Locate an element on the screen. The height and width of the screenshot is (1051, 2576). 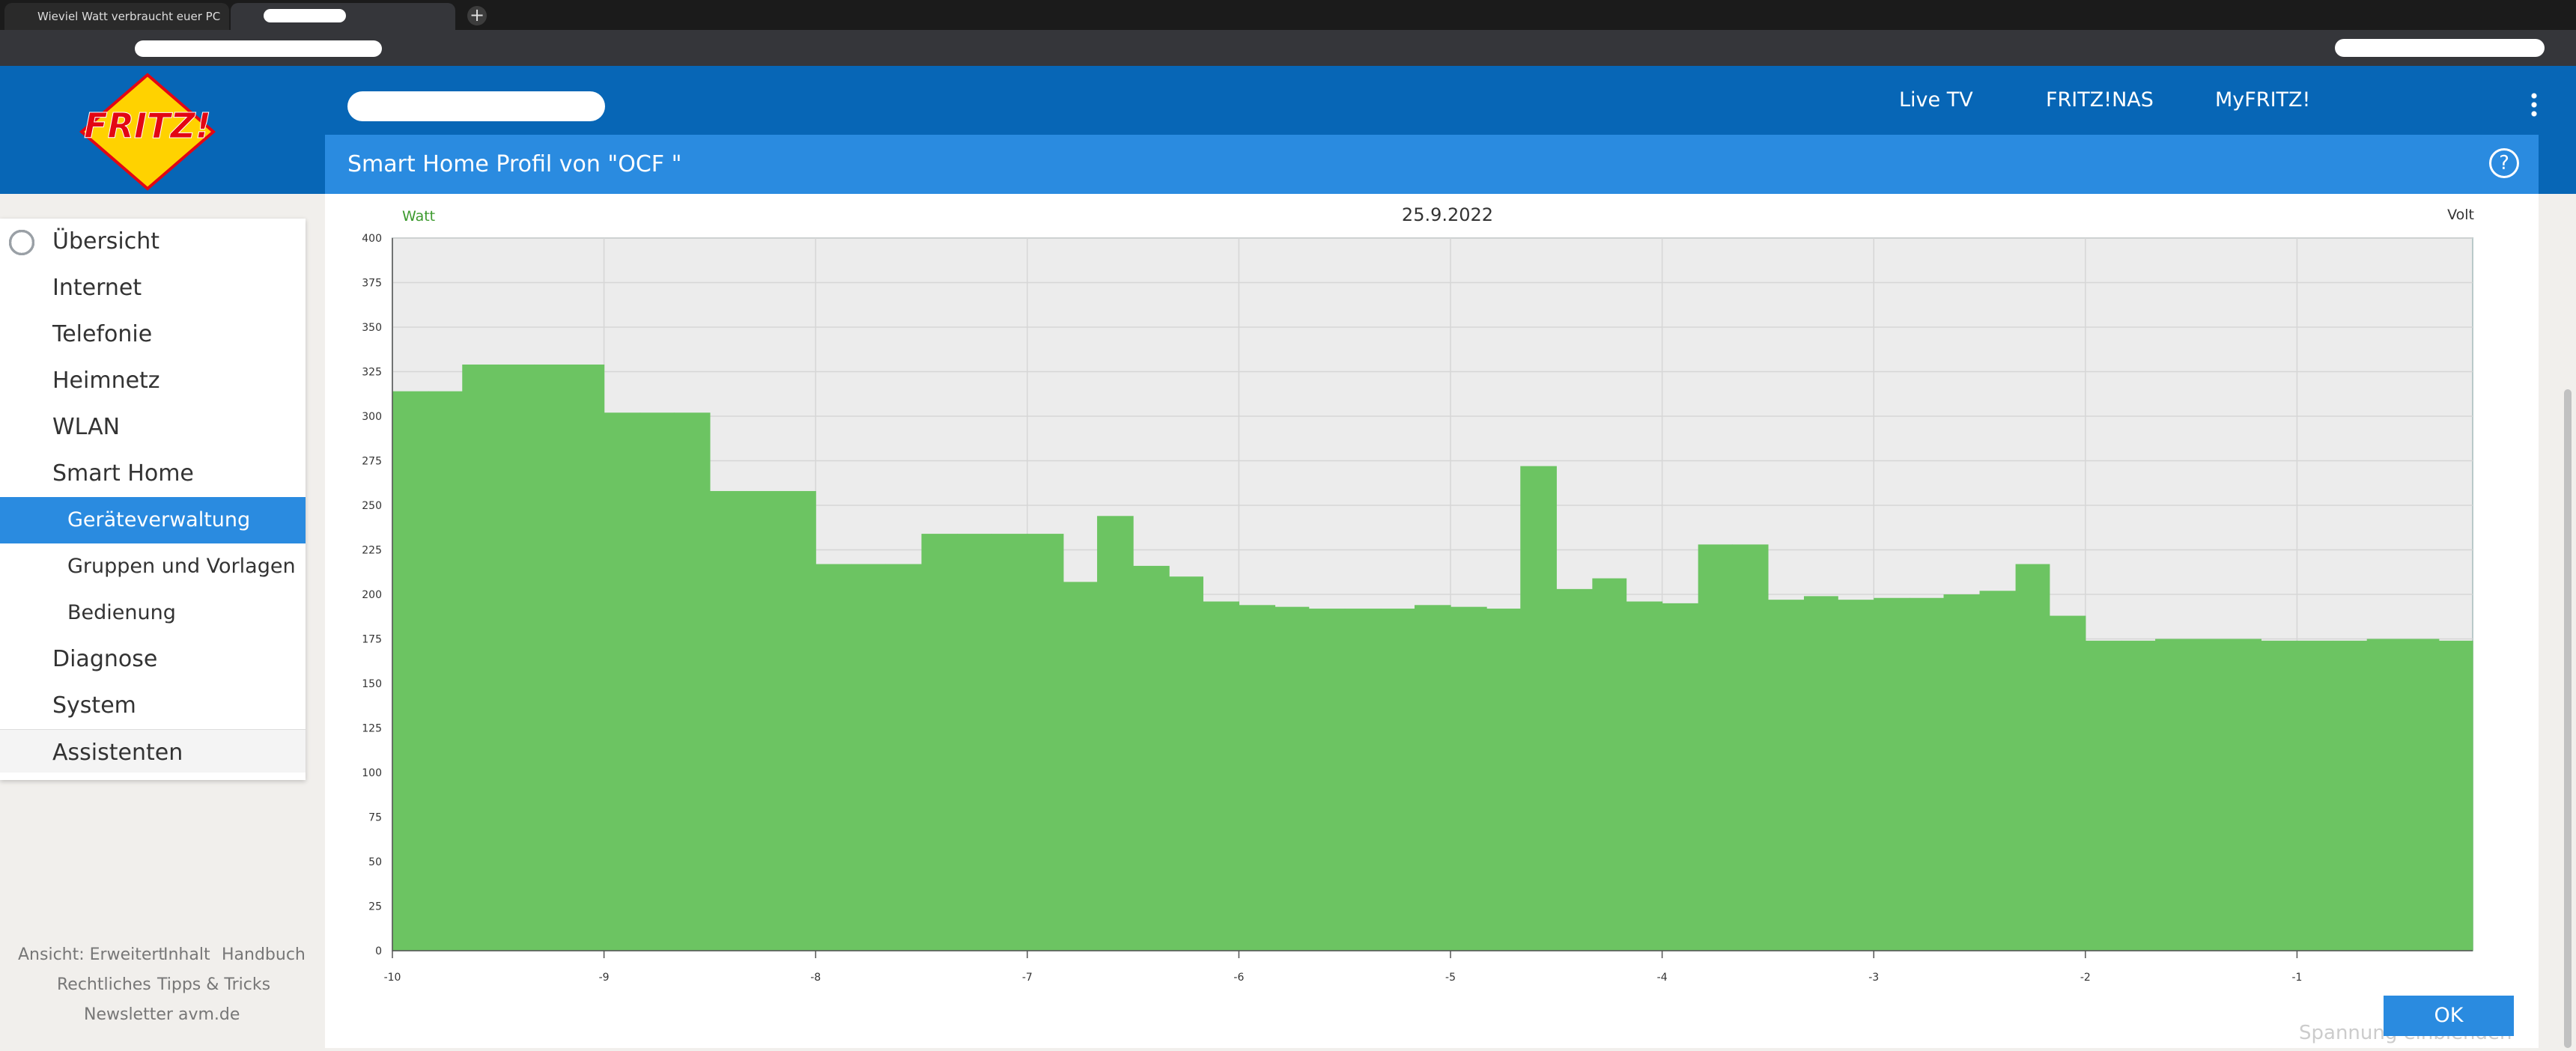
scrollbar is located at coordinates (2568, 718).